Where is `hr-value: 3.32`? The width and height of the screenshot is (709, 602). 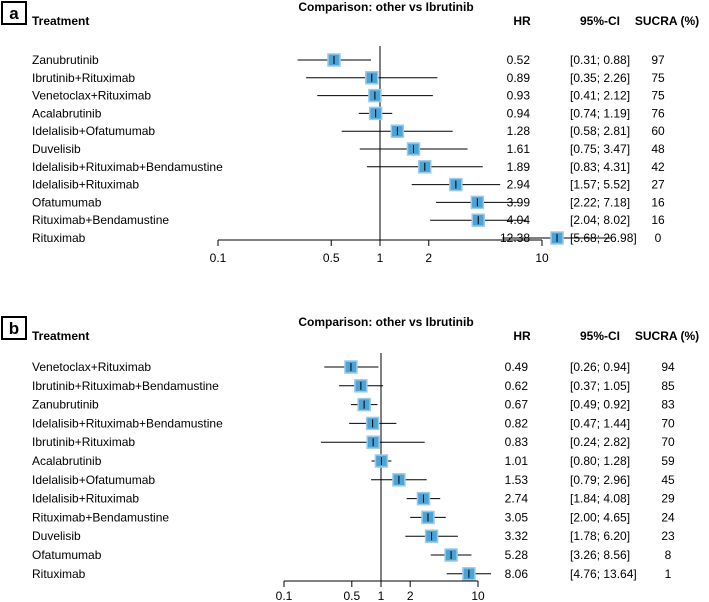
hr-value: 3.32 is located at coordinates (517, 536).